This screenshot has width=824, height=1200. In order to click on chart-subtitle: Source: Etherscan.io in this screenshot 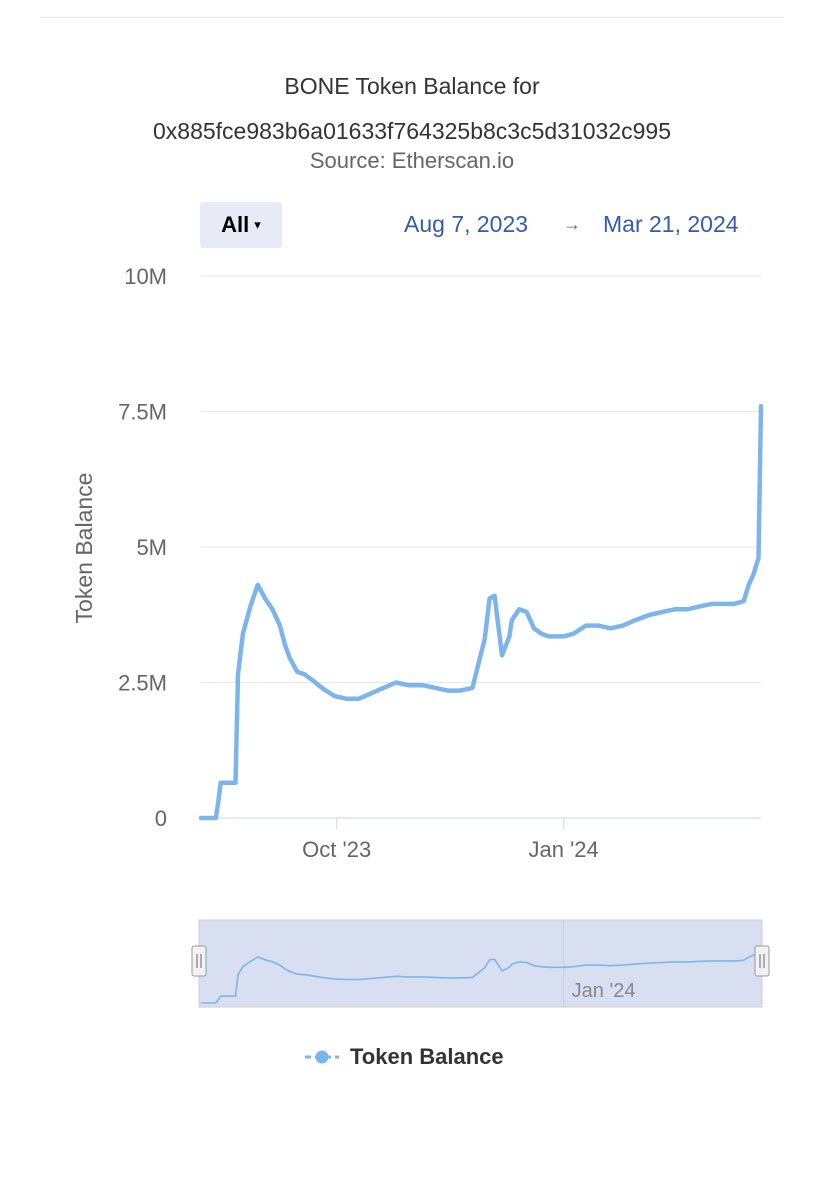, I will do `click(412, 160)`.